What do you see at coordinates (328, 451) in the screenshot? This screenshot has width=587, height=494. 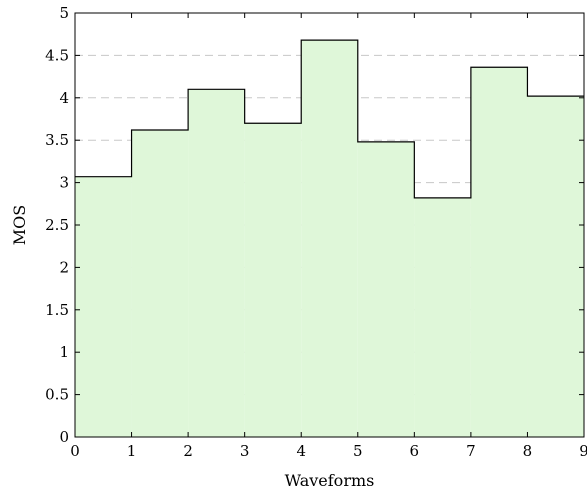 I see `x-tick-labels: 0 1 2 3 4 5 6 7 8 9` at bounding box center [328, 451].